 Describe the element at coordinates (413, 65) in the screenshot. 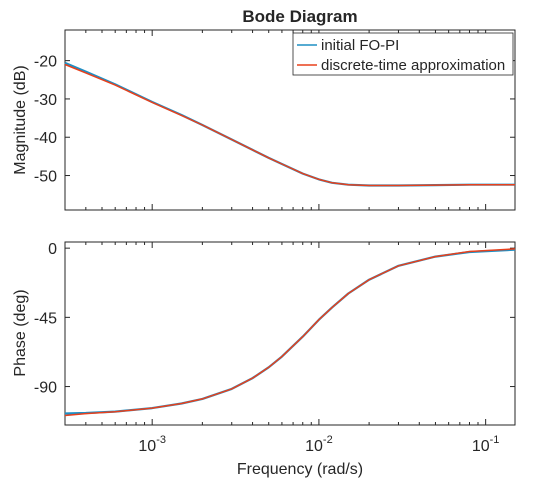

I see `legend-label-approximation: discrete-time approximation` at that location.